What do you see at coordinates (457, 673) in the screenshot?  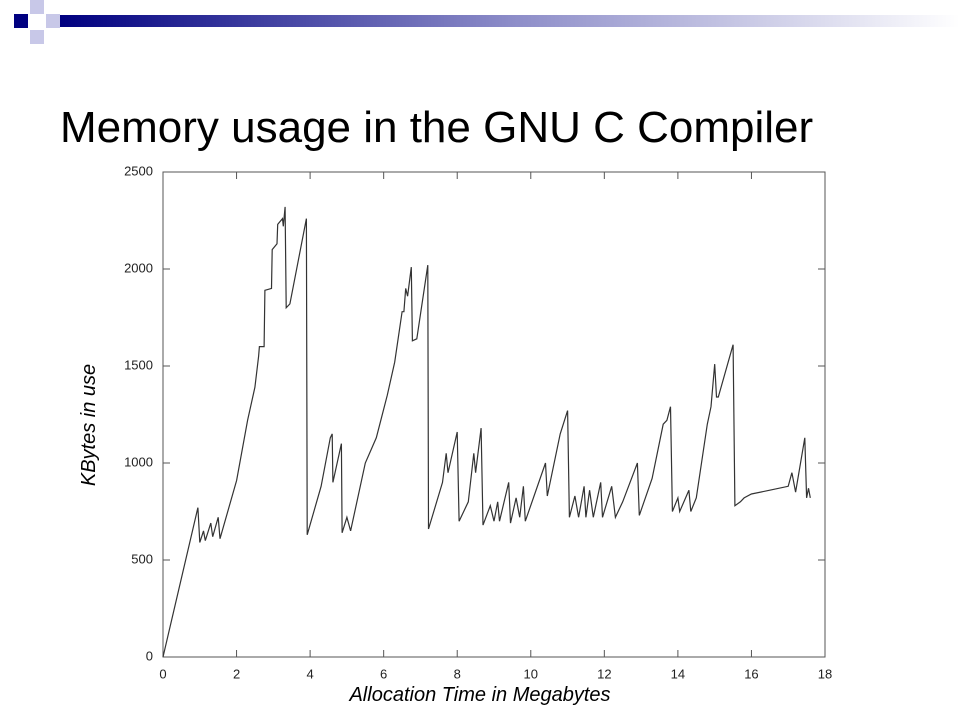 I see `x-tick-label: 8` at bounding box center [457, 673].